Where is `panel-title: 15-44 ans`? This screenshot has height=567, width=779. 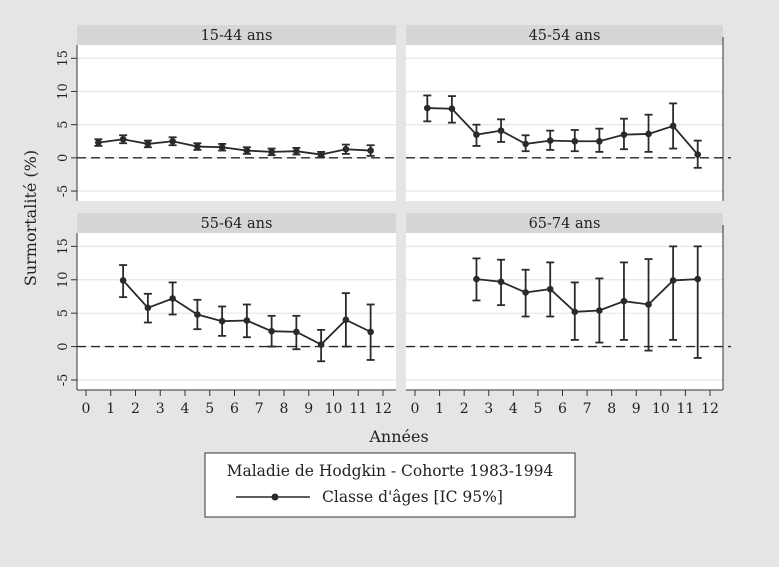
panel-title: 15-44 ans is located at coordinates (237, 36).